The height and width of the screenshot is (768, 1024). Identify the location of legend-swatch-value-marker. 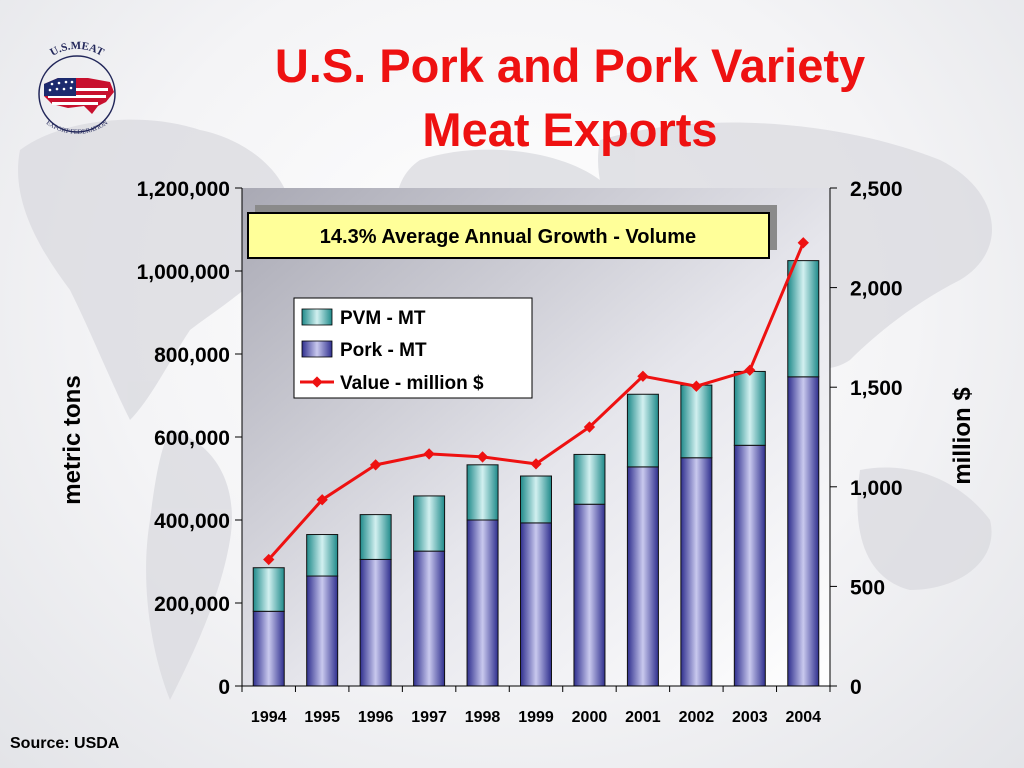
(317, 382).